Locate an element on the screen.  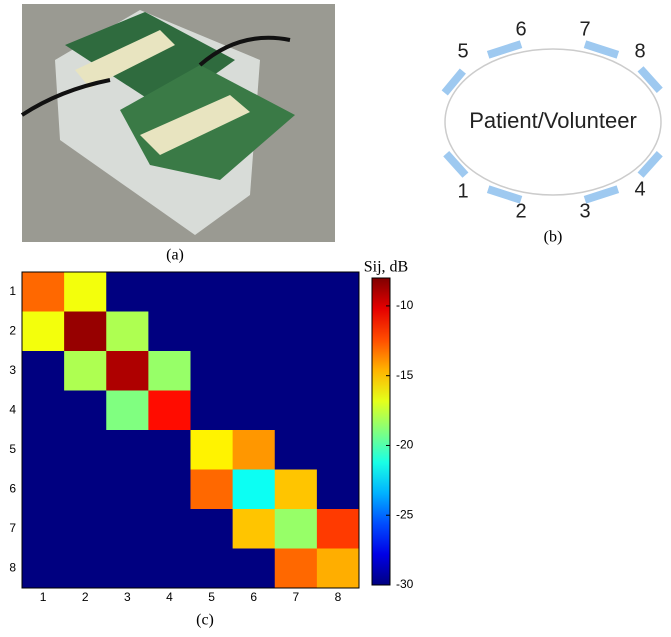
colorbar-tick-label: -10 is located at coordinates (405, 305).